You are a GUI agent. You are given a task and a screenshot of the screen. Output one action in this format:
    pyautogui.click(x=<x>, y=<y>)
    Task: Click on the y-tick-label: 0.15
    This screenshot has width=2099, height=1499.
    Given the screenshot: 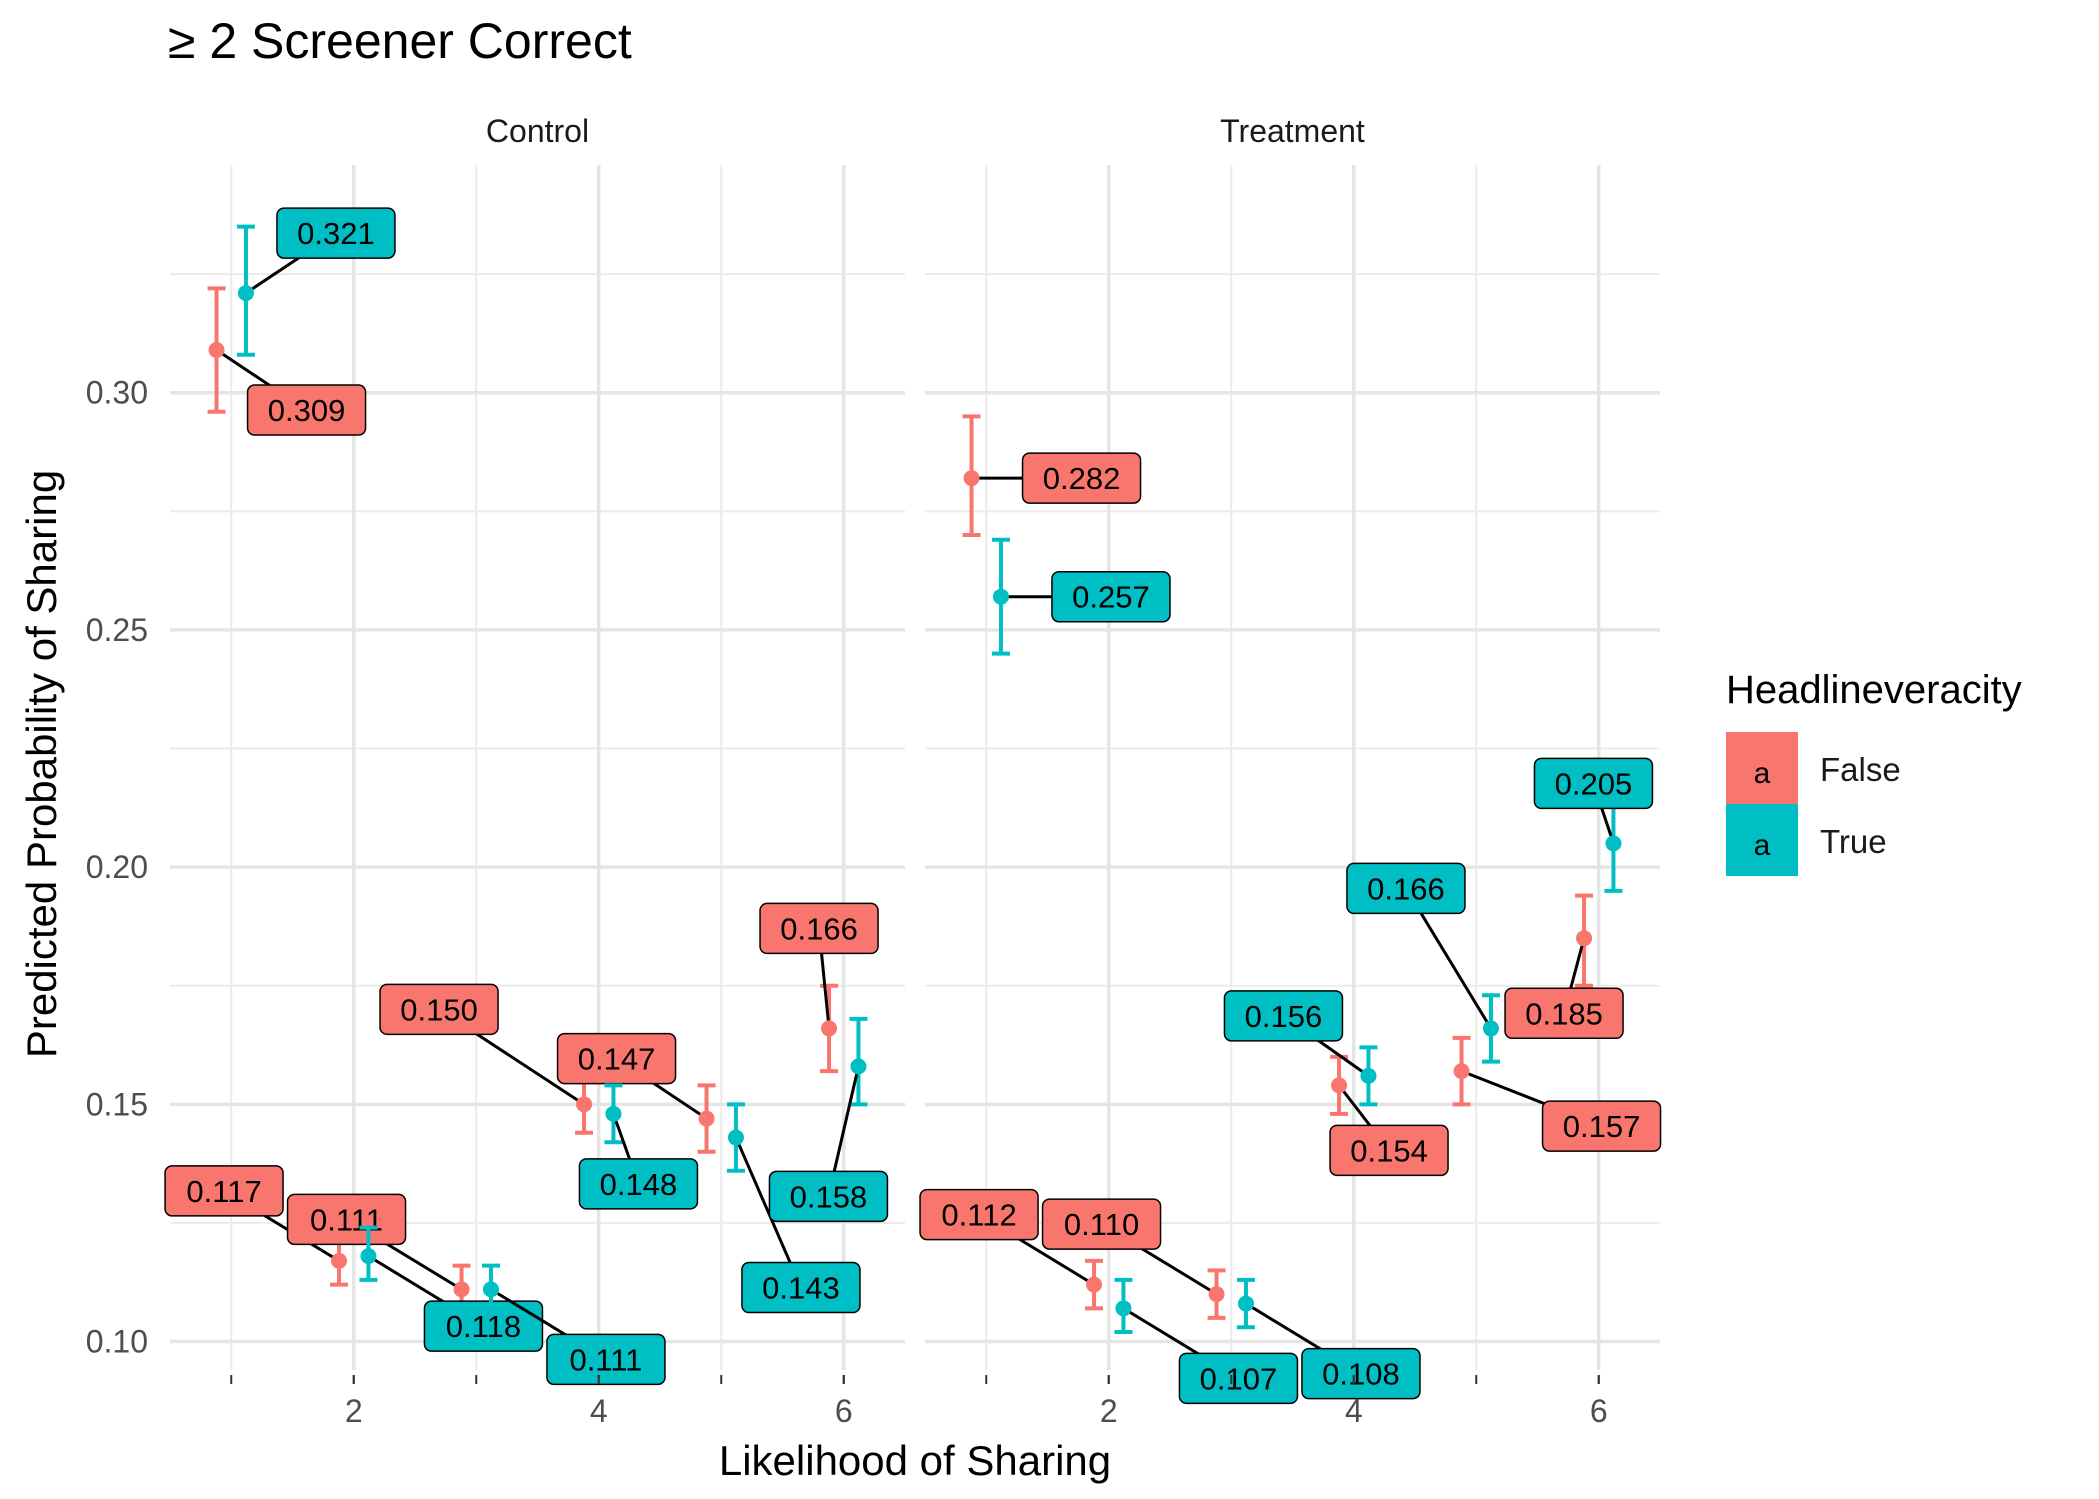 What is the action you would take?
    pyautogui.click(x=117, y=1104)
    